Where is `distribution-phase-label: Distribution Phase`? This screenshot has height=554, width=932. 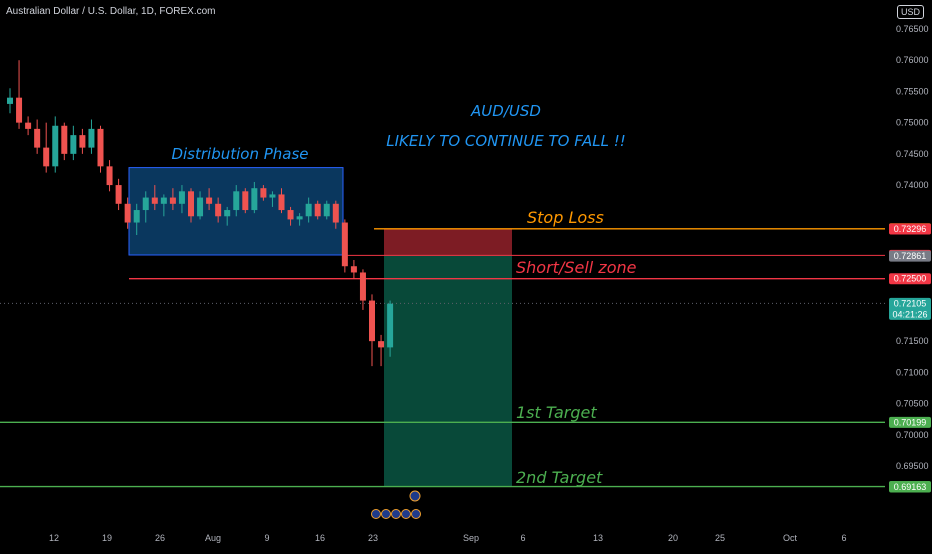
distribution-phase-label: Distribution Phase is located at coordinates (239, 154).